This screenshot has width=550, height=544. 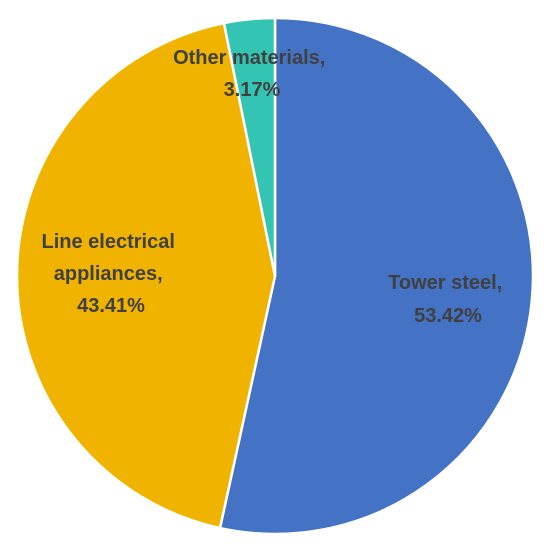 I want to click on data-label-tower-steel: Tower steel, 53.42%, so click(x=448, y=299).